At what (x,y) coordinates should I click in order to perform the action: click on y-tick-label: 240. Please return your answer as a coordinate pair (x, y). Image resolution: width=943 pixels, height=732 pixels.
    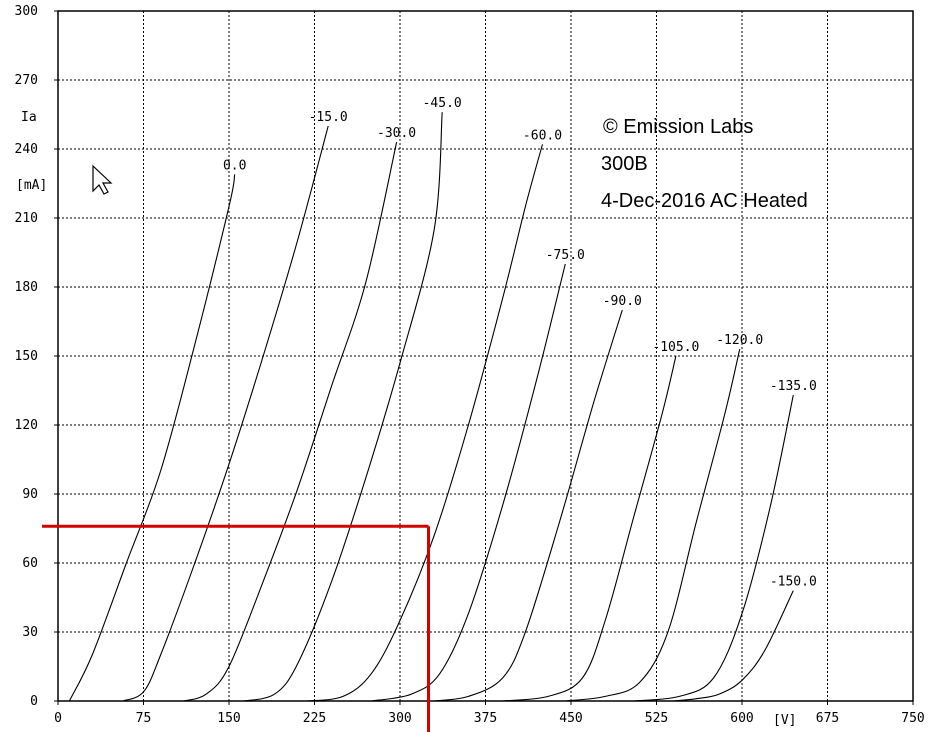
    Looking at the image, I should click on (26, 149).